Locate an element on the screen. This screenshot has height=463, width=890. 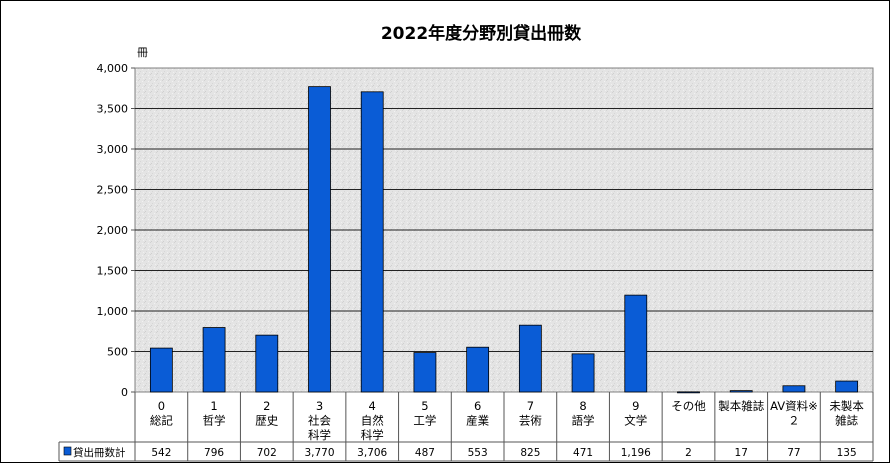
value-label: 796 is located at coordinates (214, 453).